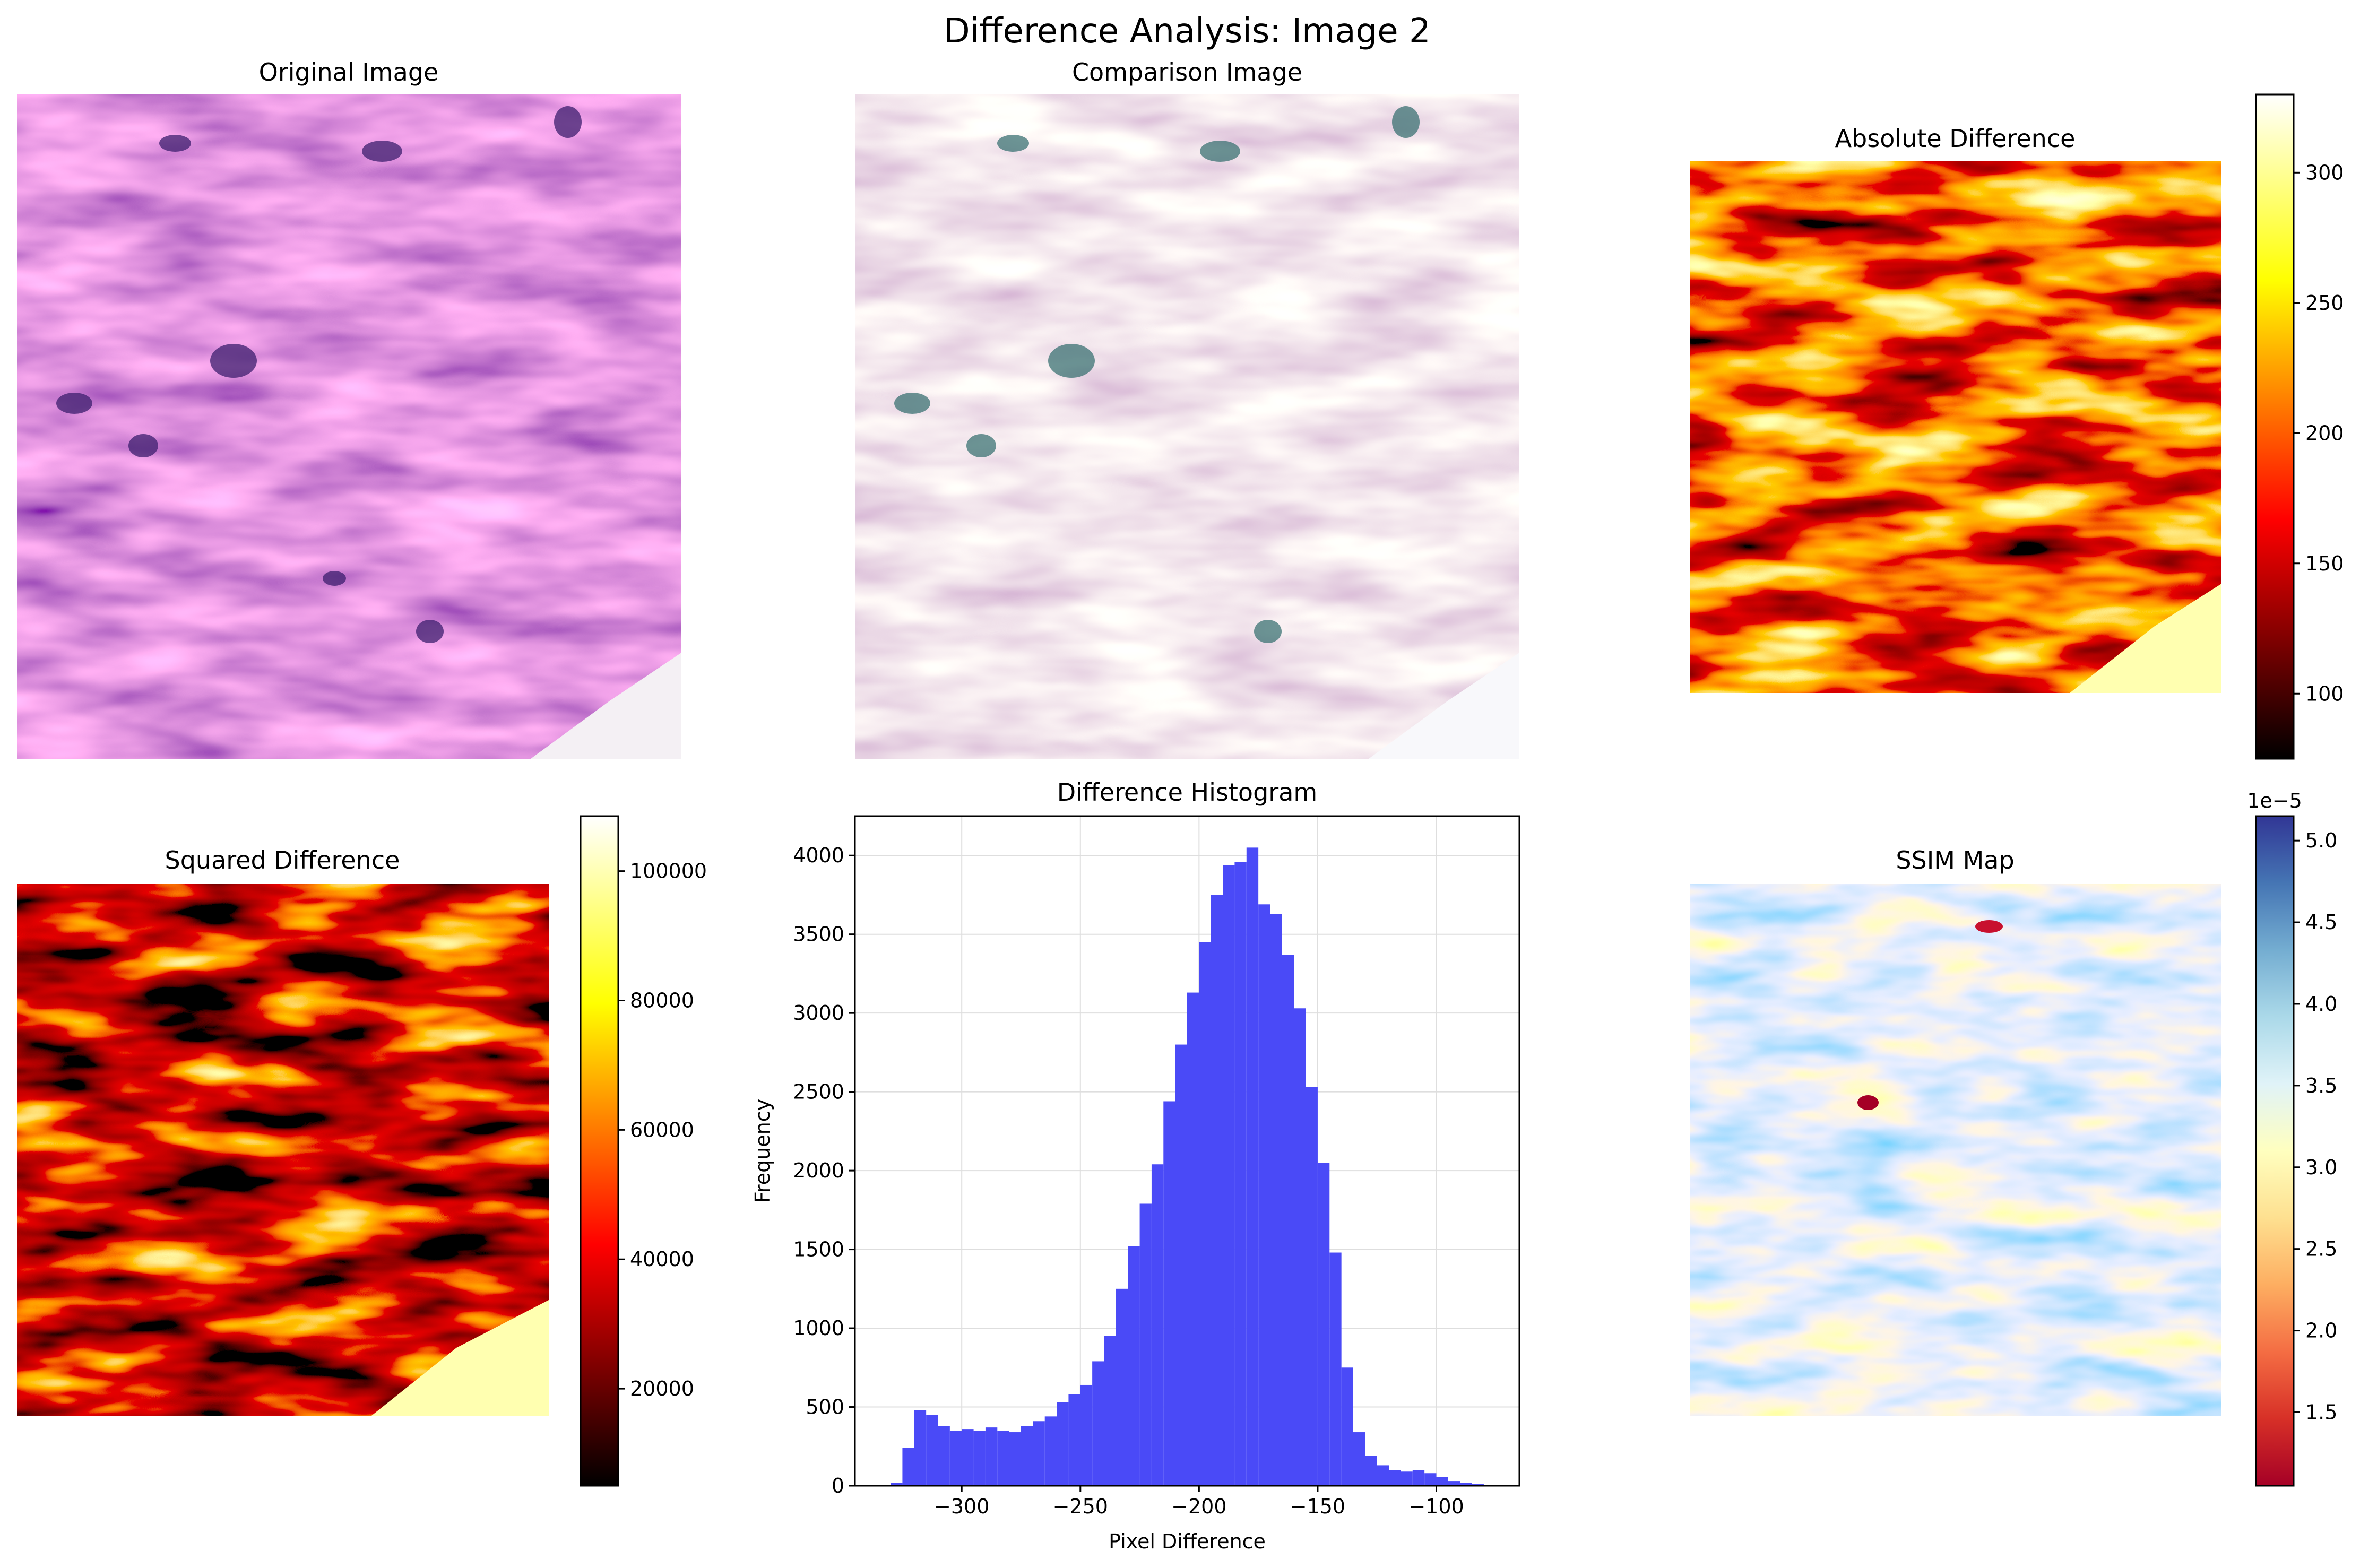 The height and width of the screenshot is (1568, 2360). What do you see at coordinates (2324, 563) in the screenshot?
I see `absolute-colorbar-tick-label: 150` at bounding box center [2324, 563].